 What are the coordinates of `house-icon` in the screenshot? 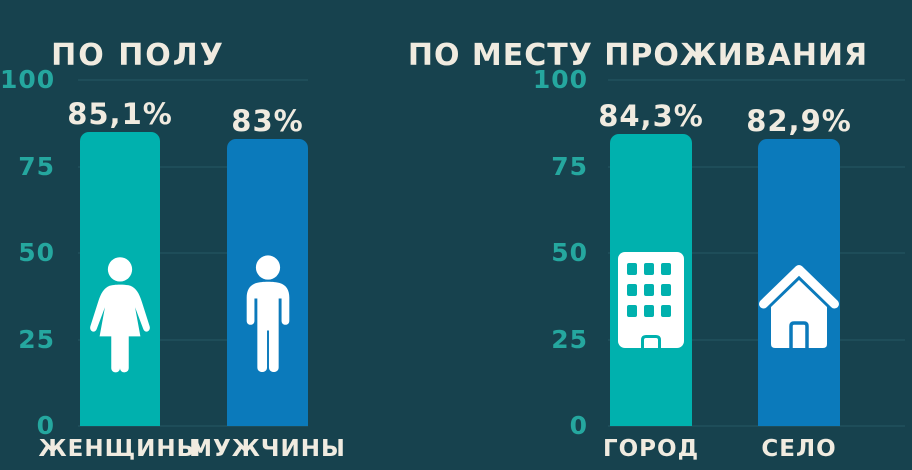 It's located at (799, 306).